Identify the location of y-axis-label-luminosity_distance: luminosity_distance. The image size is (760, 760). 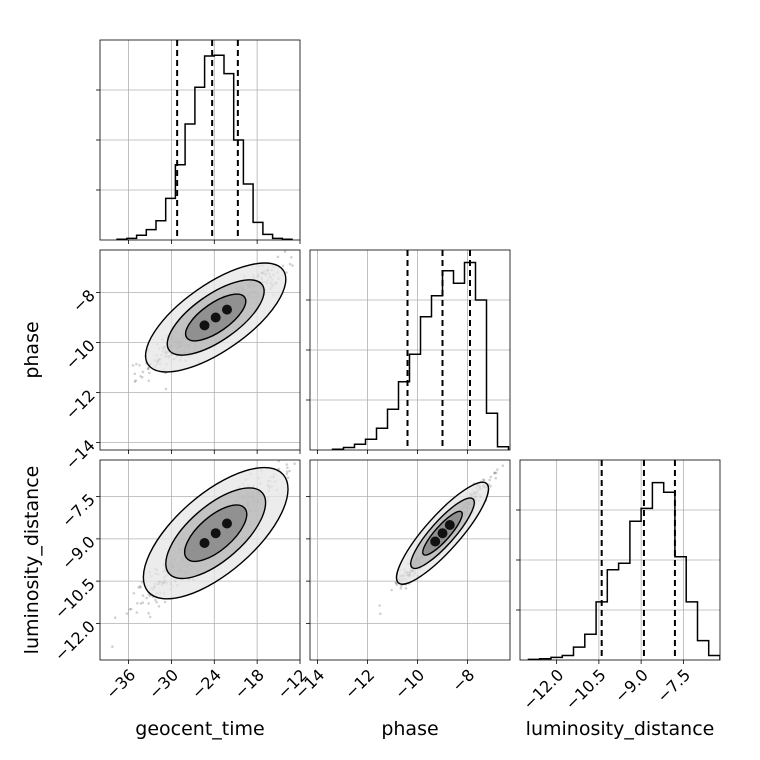
(32, 560).